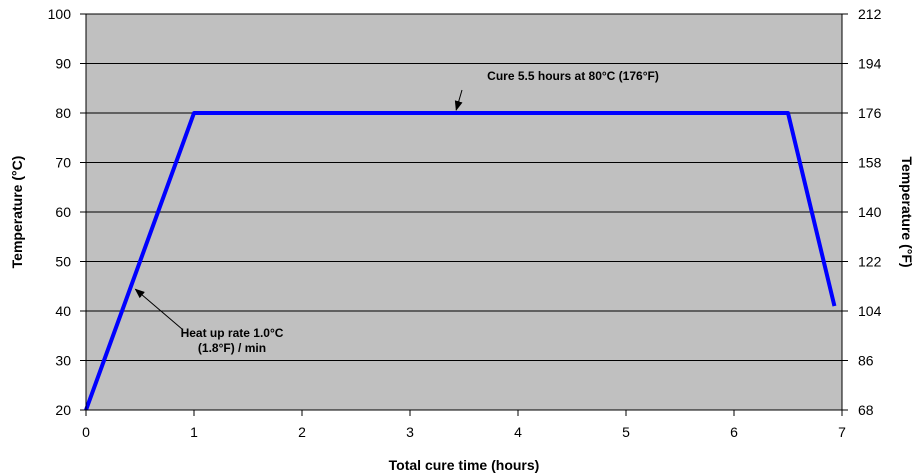 Image resolution: width=913 pixels, height=476 pixels. I want to click on y2-tick-label: 176, so click(870, 113).